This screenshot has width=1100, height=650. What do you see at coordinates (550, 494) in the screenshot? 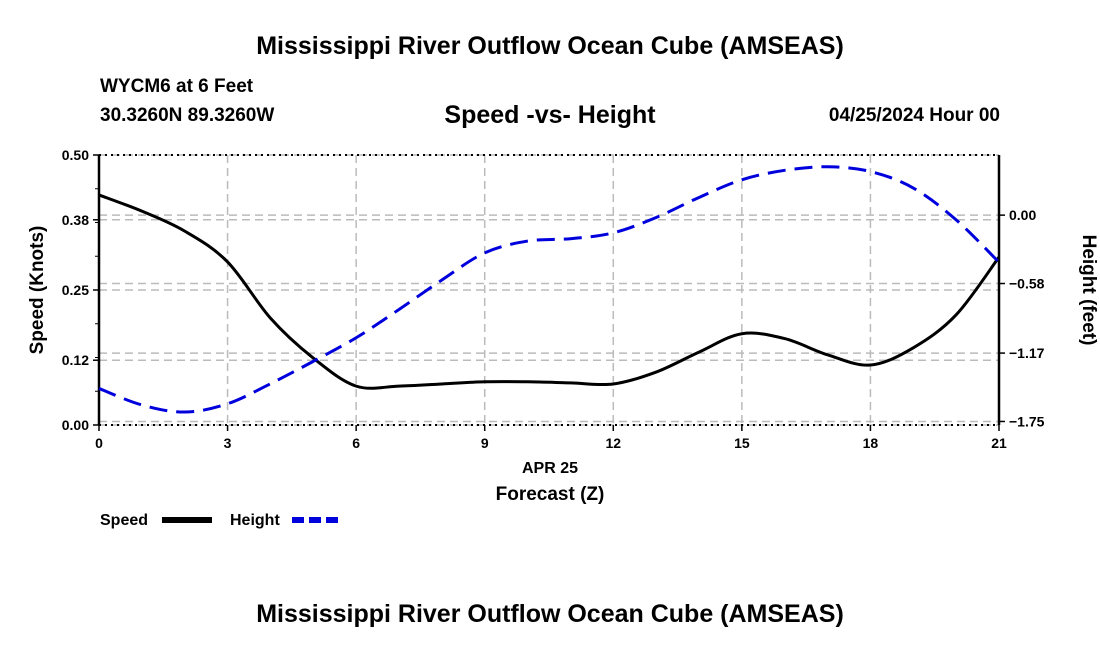
I see `x-axis-label: Forecast (Z)` at bounding box center [550, 494].